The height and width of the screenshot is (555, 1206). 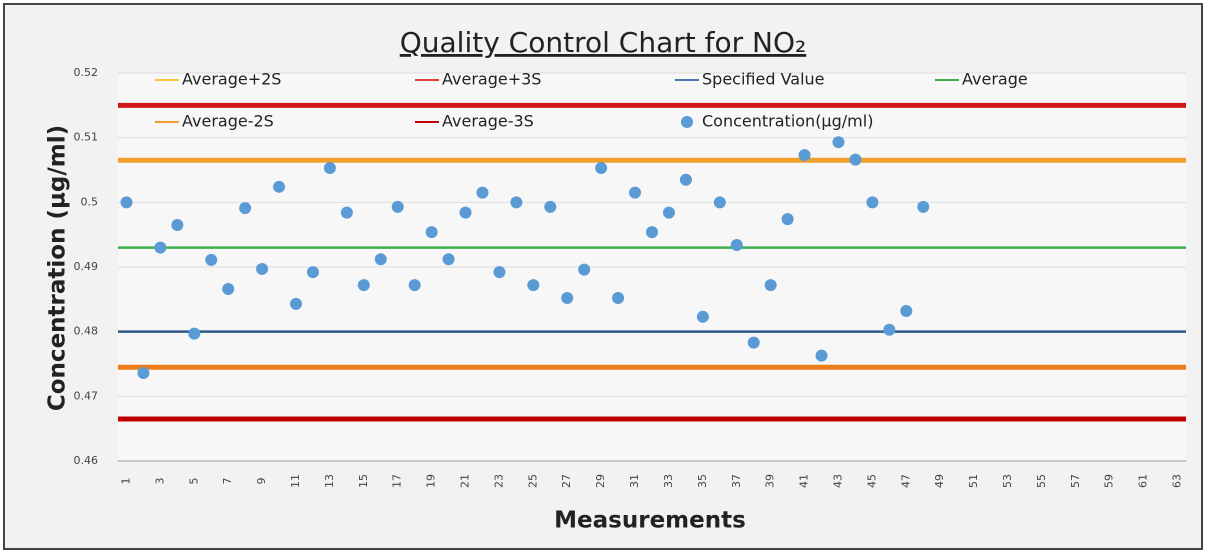 I want to click on y-tick-label: 0.51, so click(x=86, y=137).